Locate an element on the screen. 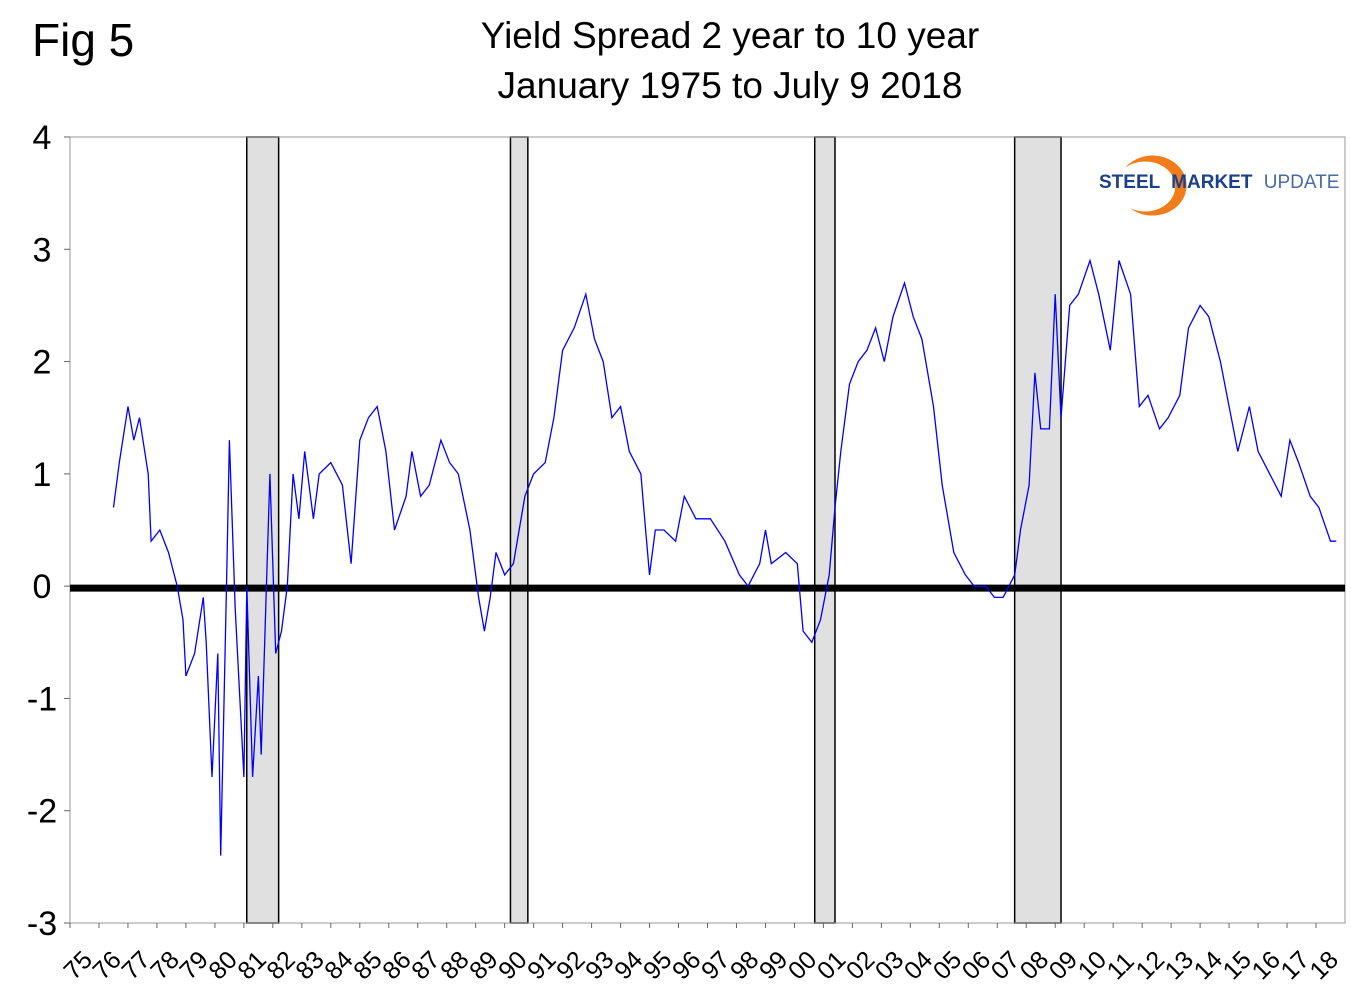  fig-label: Fig 5 is located at coordinates (83, 40).